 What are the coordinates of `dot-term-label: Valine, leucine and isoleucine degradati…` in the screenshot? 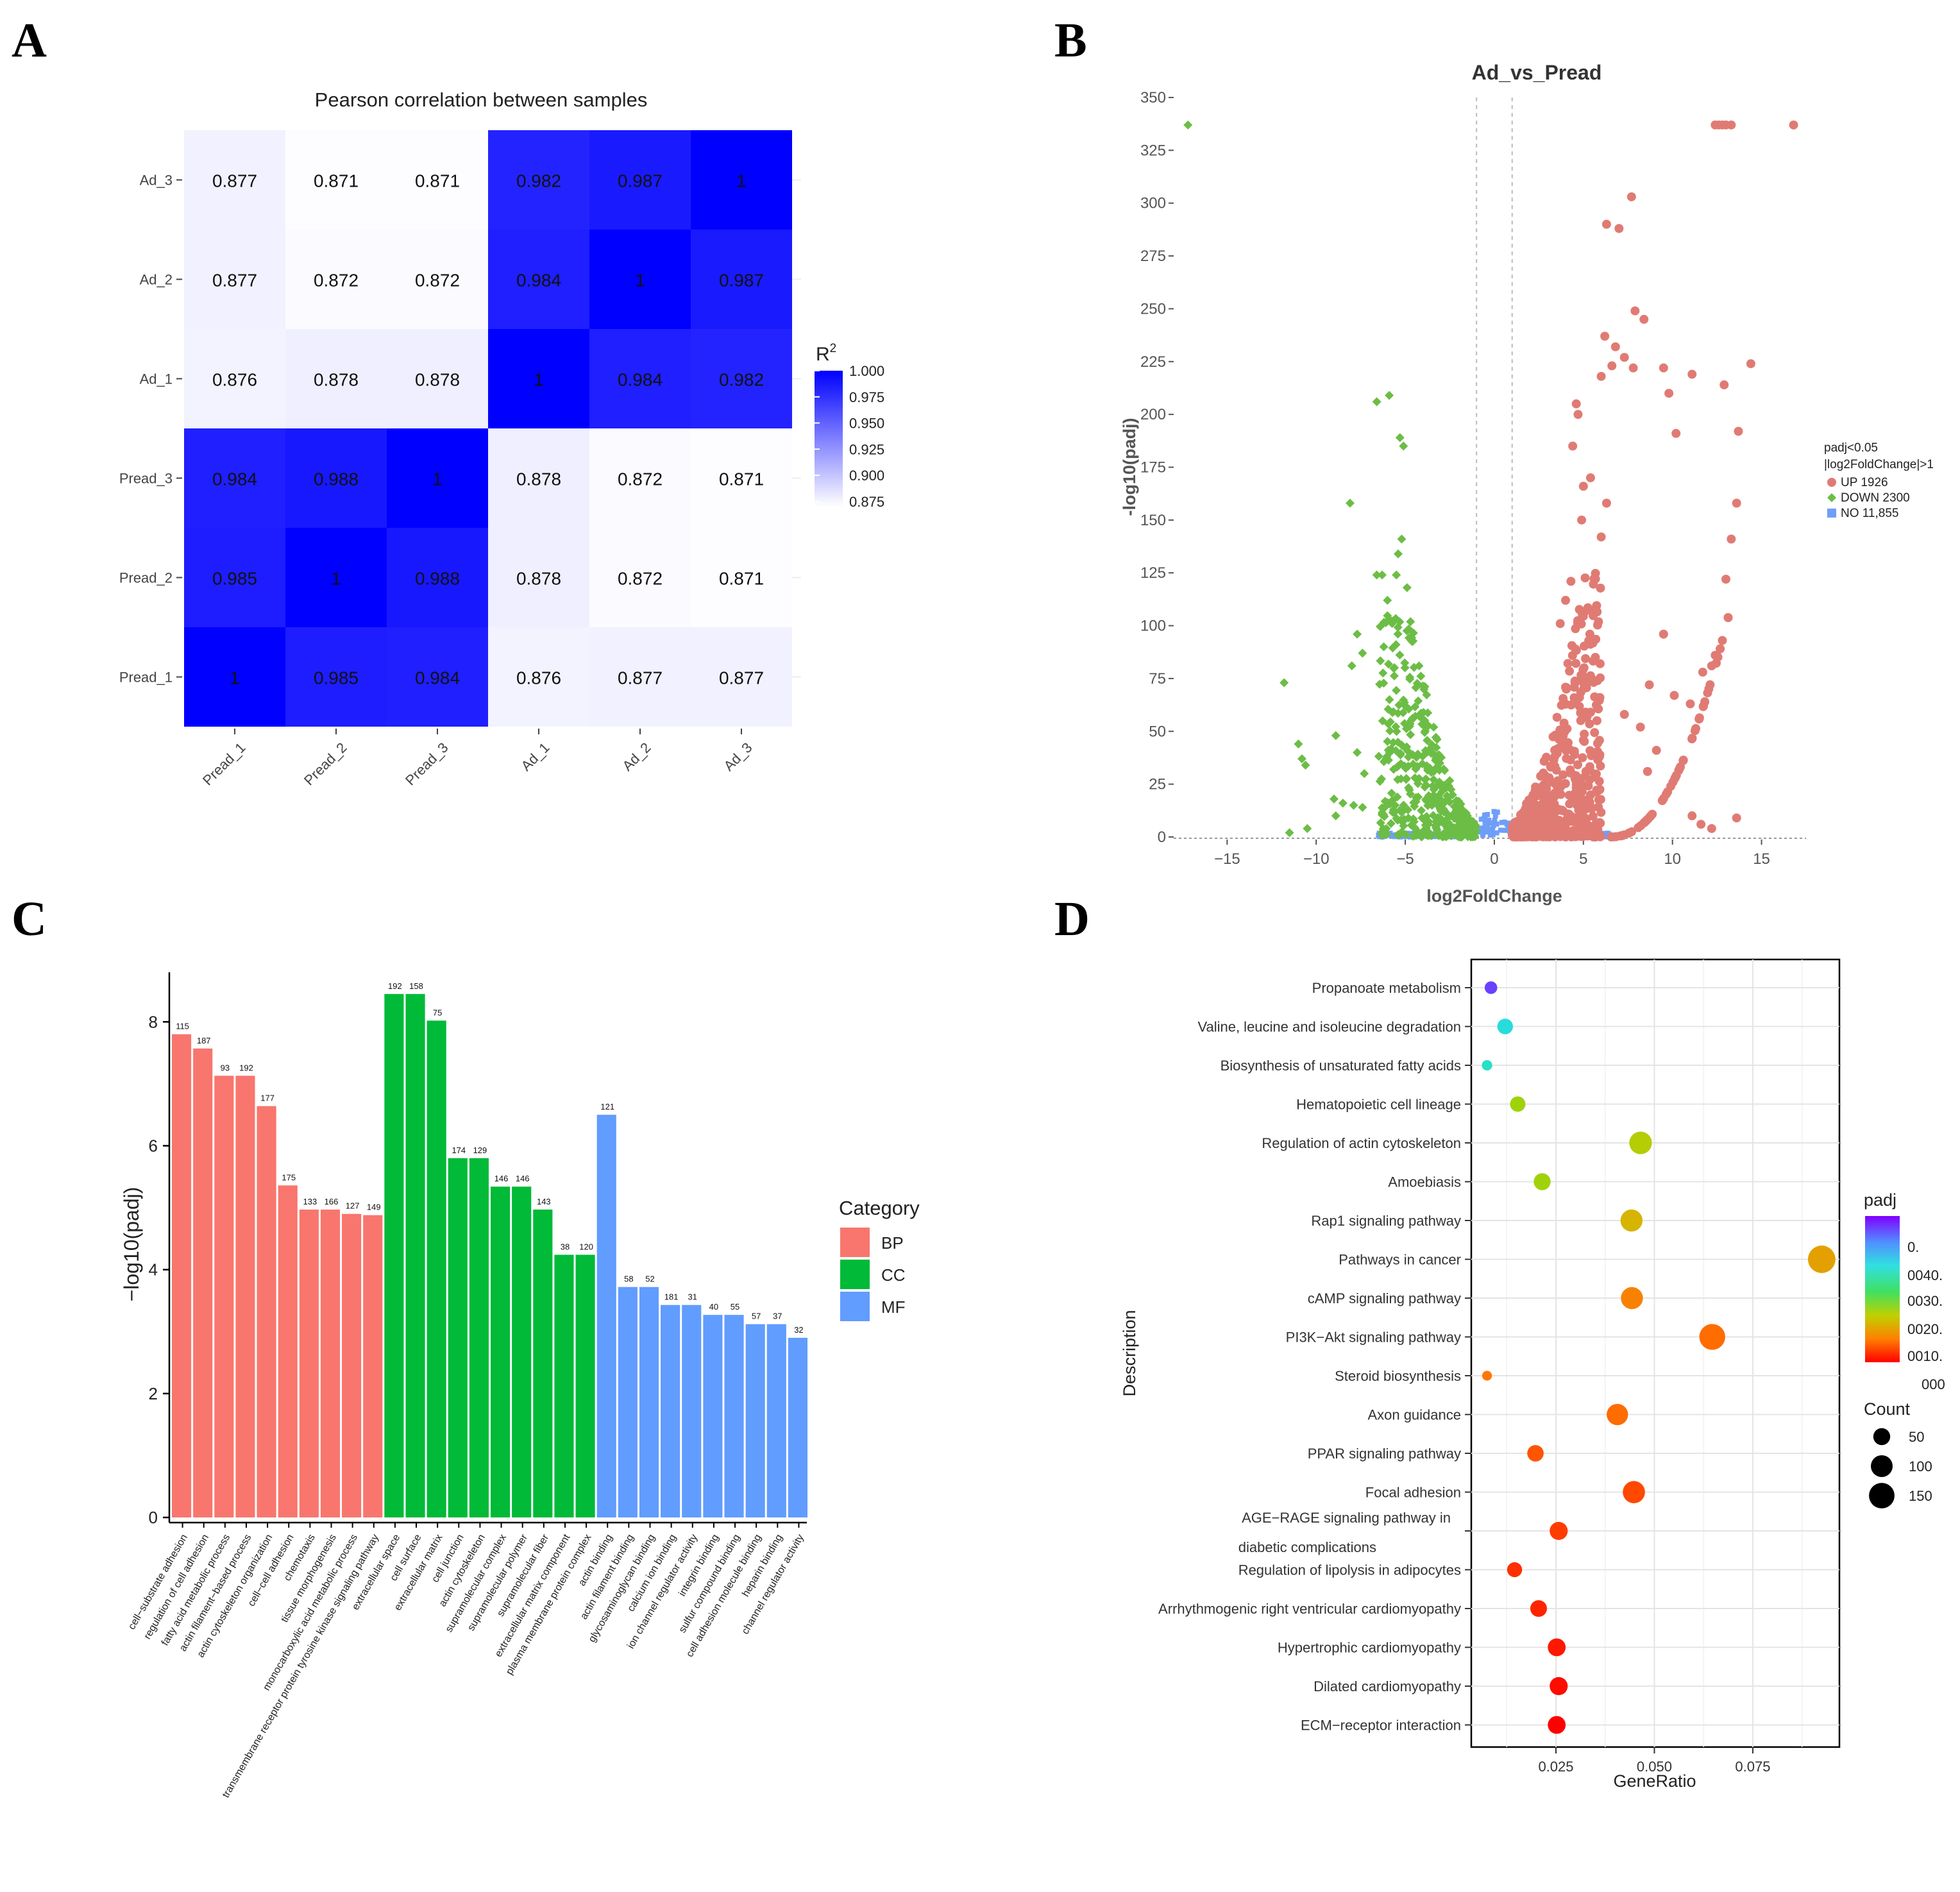 It's located at (1329, 1027).